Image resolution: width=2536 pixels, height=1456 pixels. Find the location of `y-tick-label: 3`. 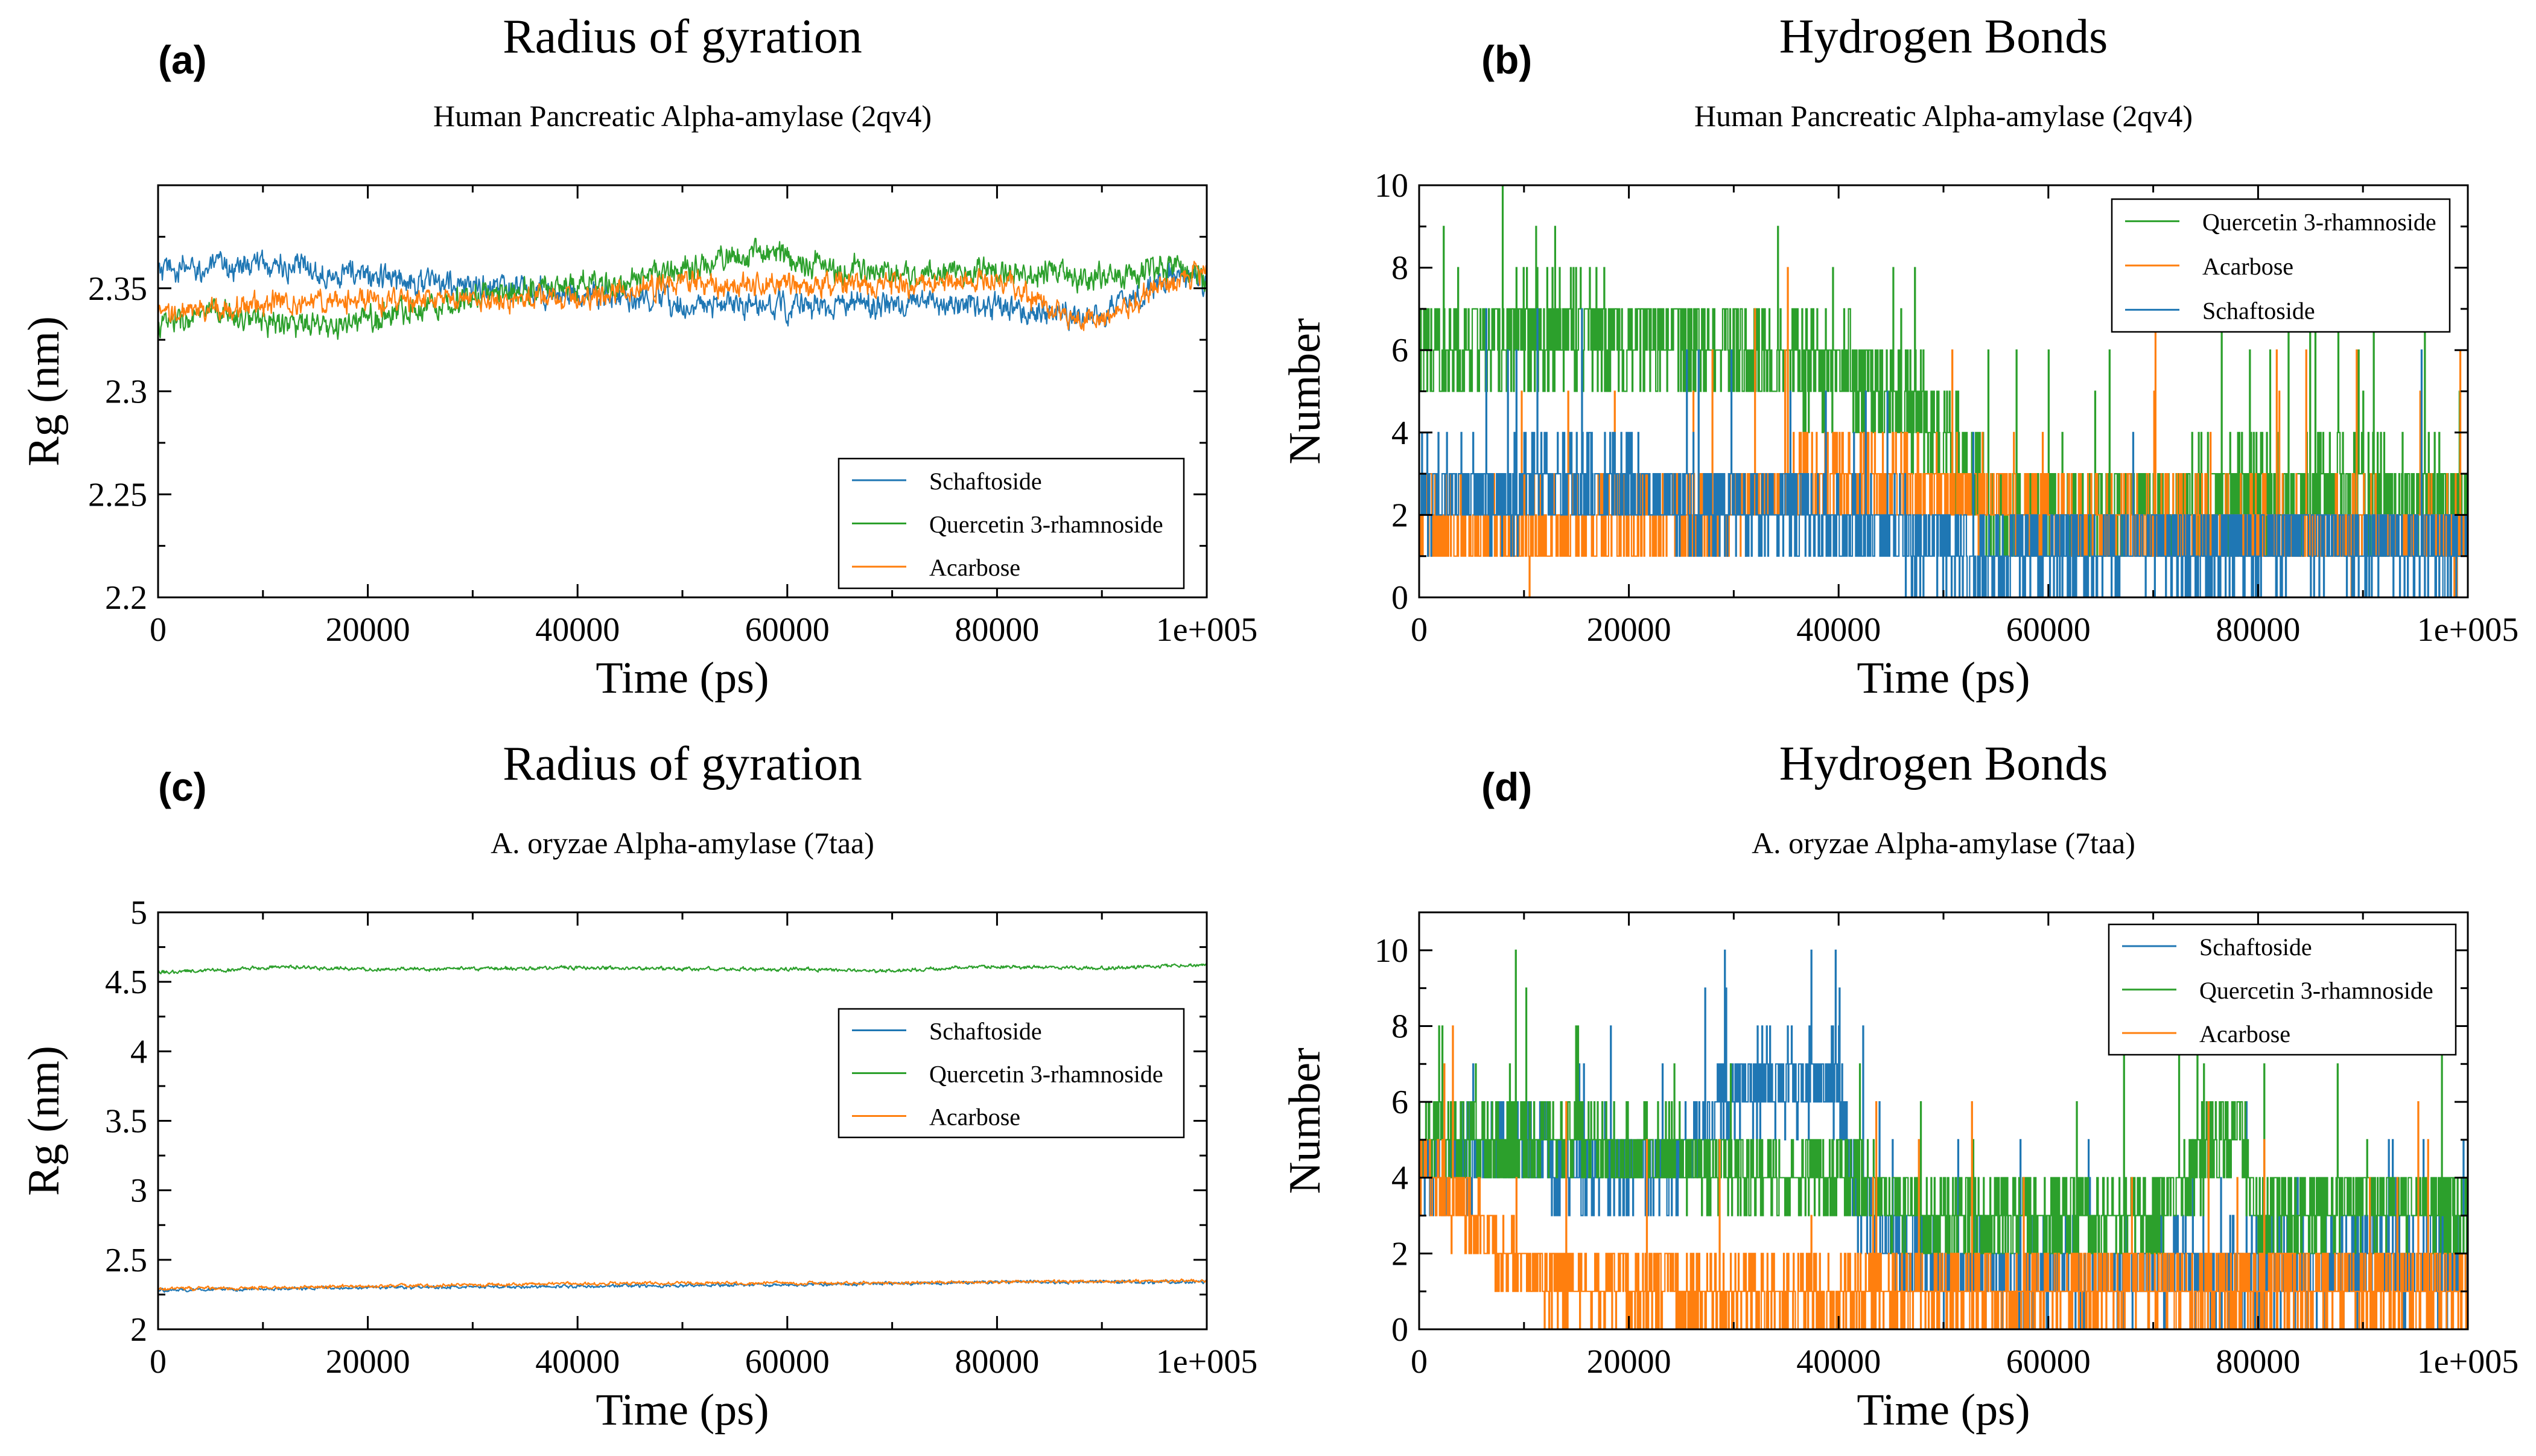

y-tick-label: 3 is located at coordinates (138, 1191).